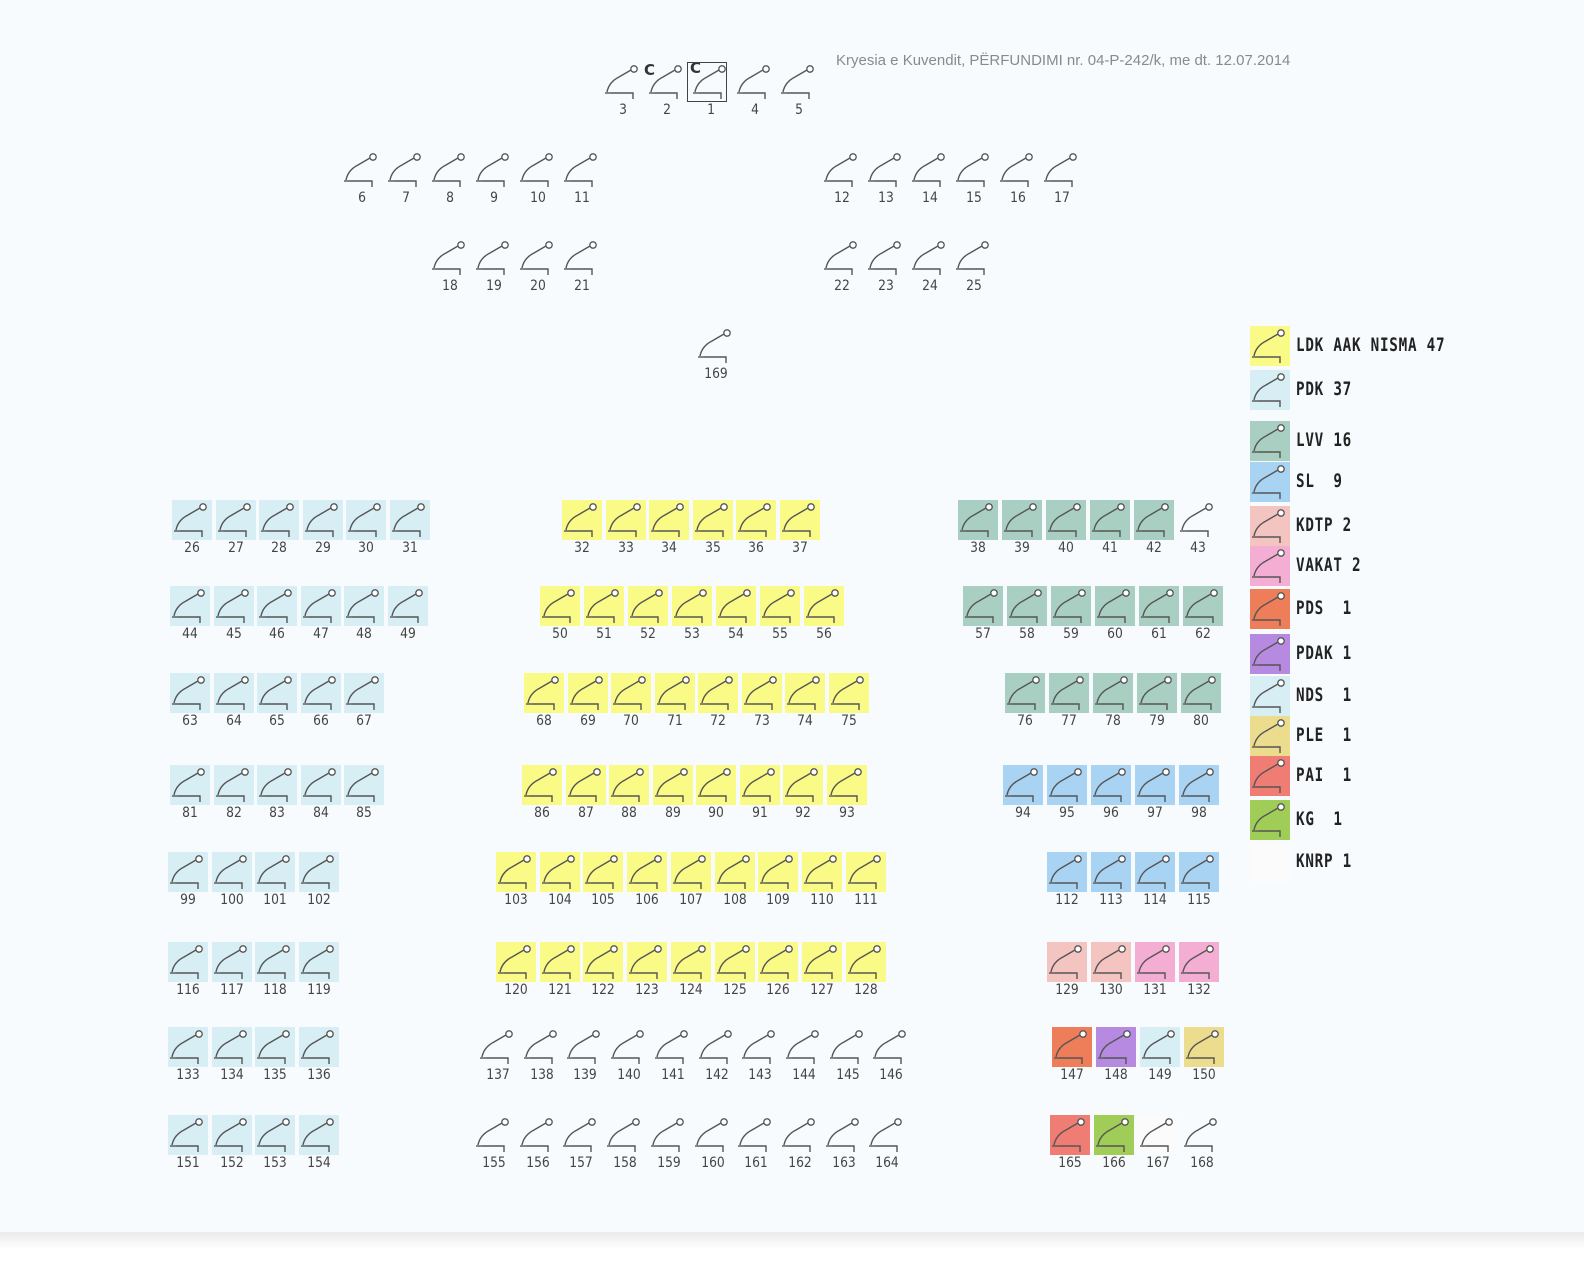 Image resolution: width=1584 pixels, height=1275 pixels. What do you see at coordinates (408, 634) in the screenshot?
I see `seat-number: 49` at bounding box center [408, 634].